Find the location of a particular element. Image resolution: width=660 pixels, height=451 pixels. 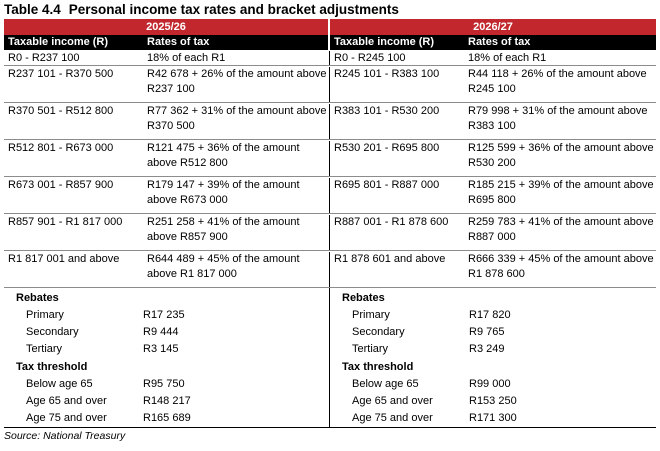

bracket-income-y2: R530 201 - R695 800 is located at coordinates (387, 148).